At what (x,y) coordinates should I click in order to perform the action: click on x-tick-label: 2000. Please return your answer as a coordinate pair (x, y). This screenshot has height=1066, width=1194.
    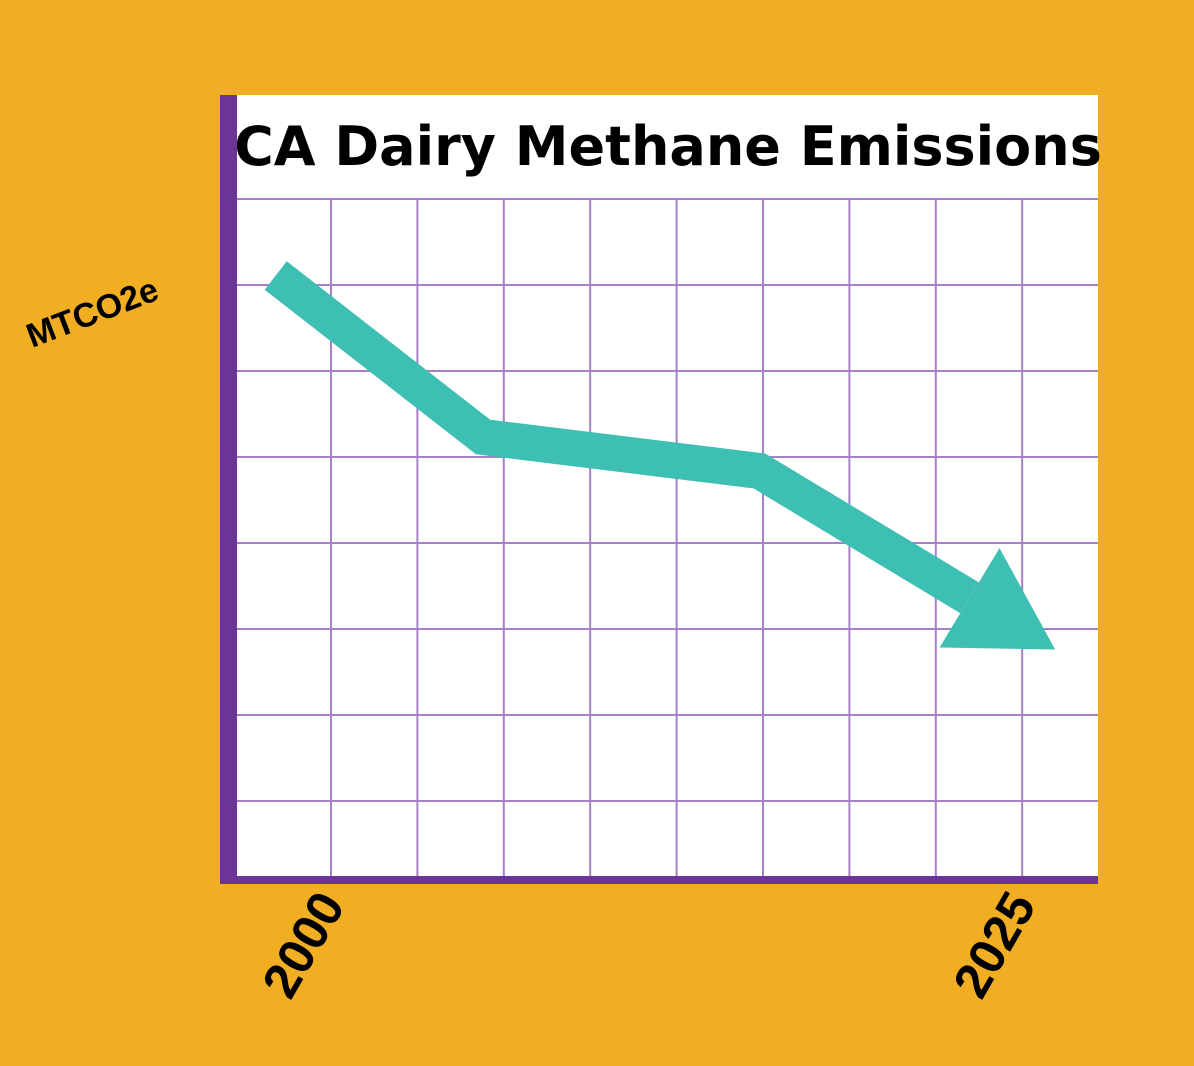
    Looking at the image, I should click on (303, 945).